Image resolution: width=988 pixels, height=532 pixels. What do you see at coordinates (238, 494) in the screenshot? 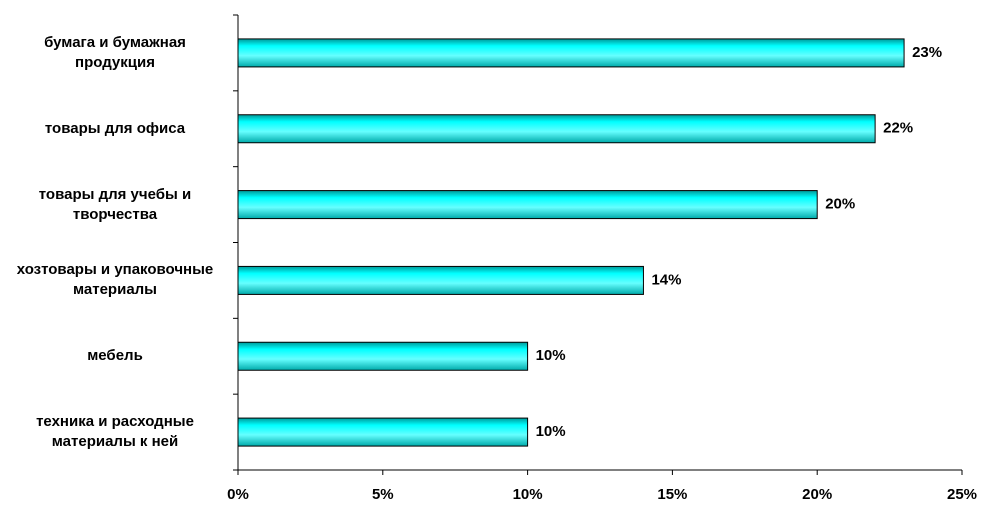
I see `x-tick-label: 0%` at bounding box center [238, 494].